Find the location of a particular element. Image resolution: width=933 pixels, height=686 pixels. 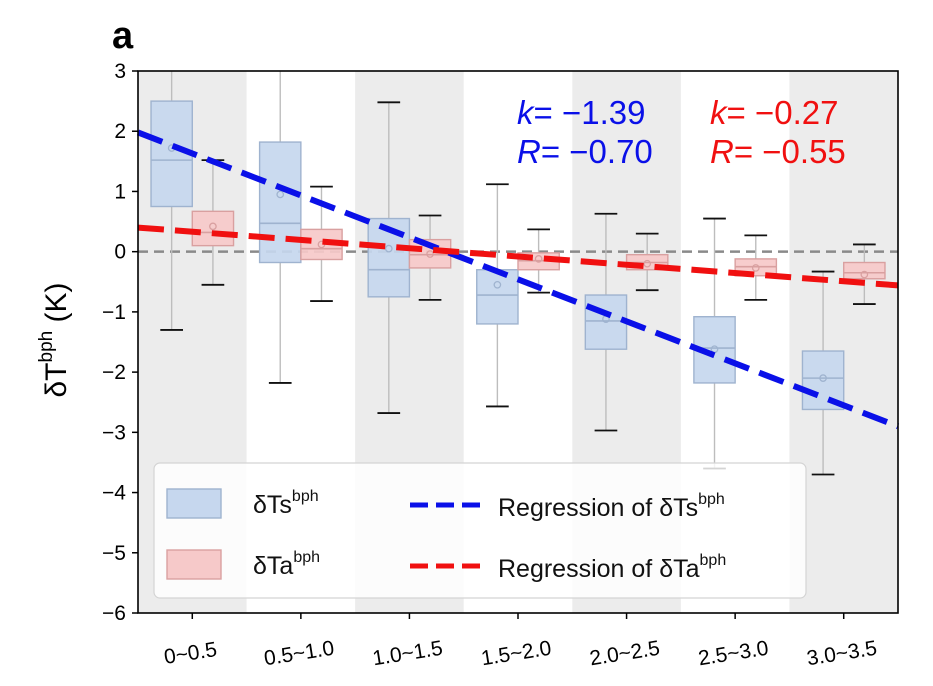

svg-text: R= −0.55 is located at coordinates (778, 151).